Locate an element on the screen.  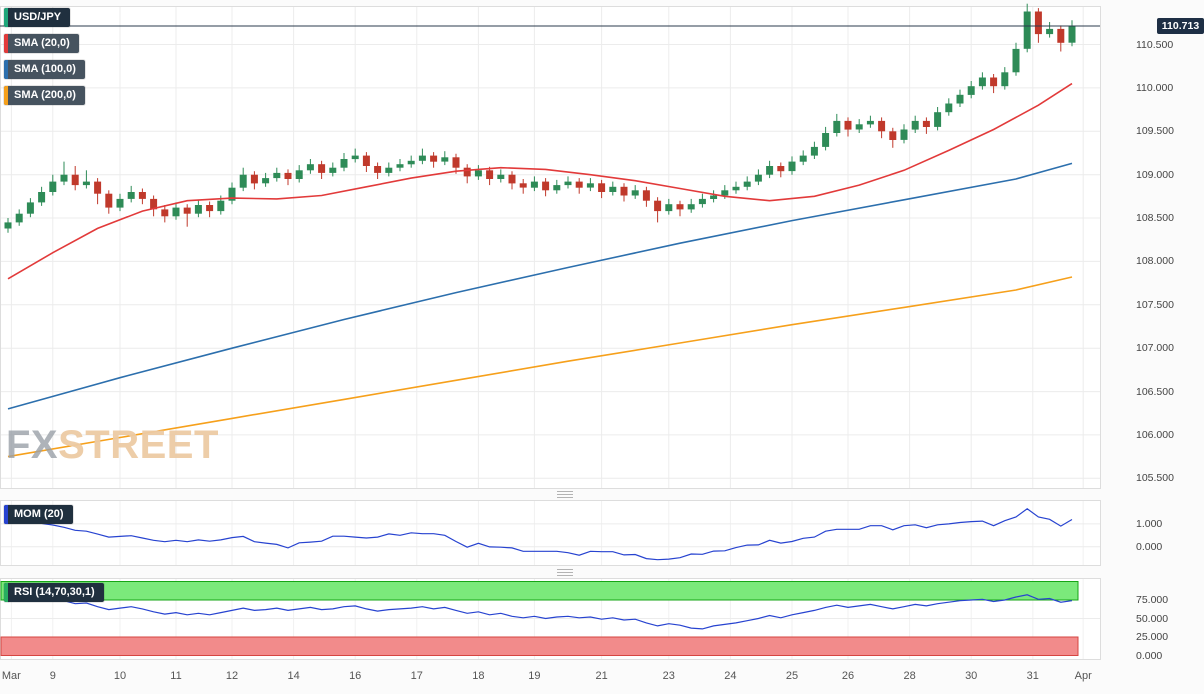
legend-badge: USD/JPY is located at coordinates (37, 17).